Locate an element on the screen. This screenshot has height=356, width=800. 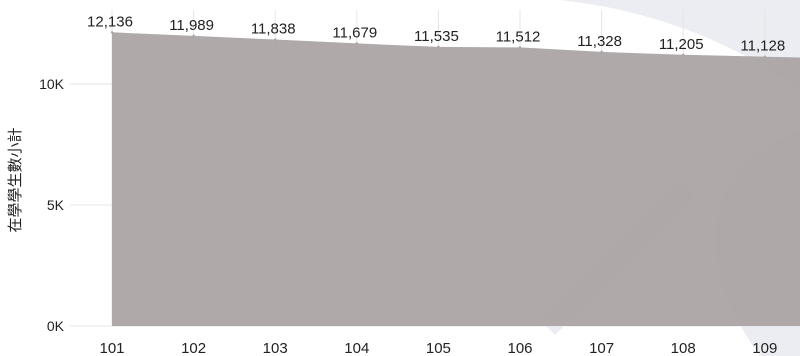
x-axis: 101 102 103 104 105 106 107 108 109 is located at coordinates (438, 348).